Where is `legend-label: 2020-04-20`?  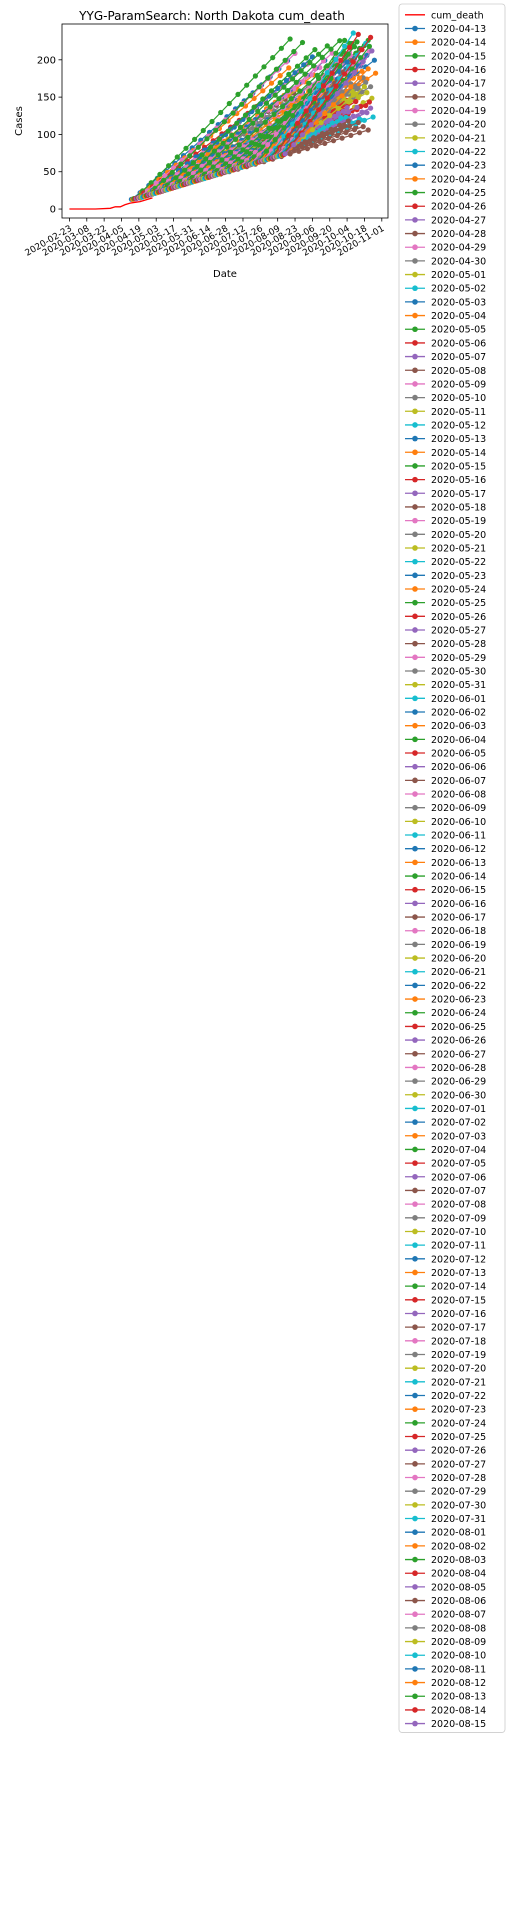 legend-label: 2020-04-20 is located at coordinates (458, 125).